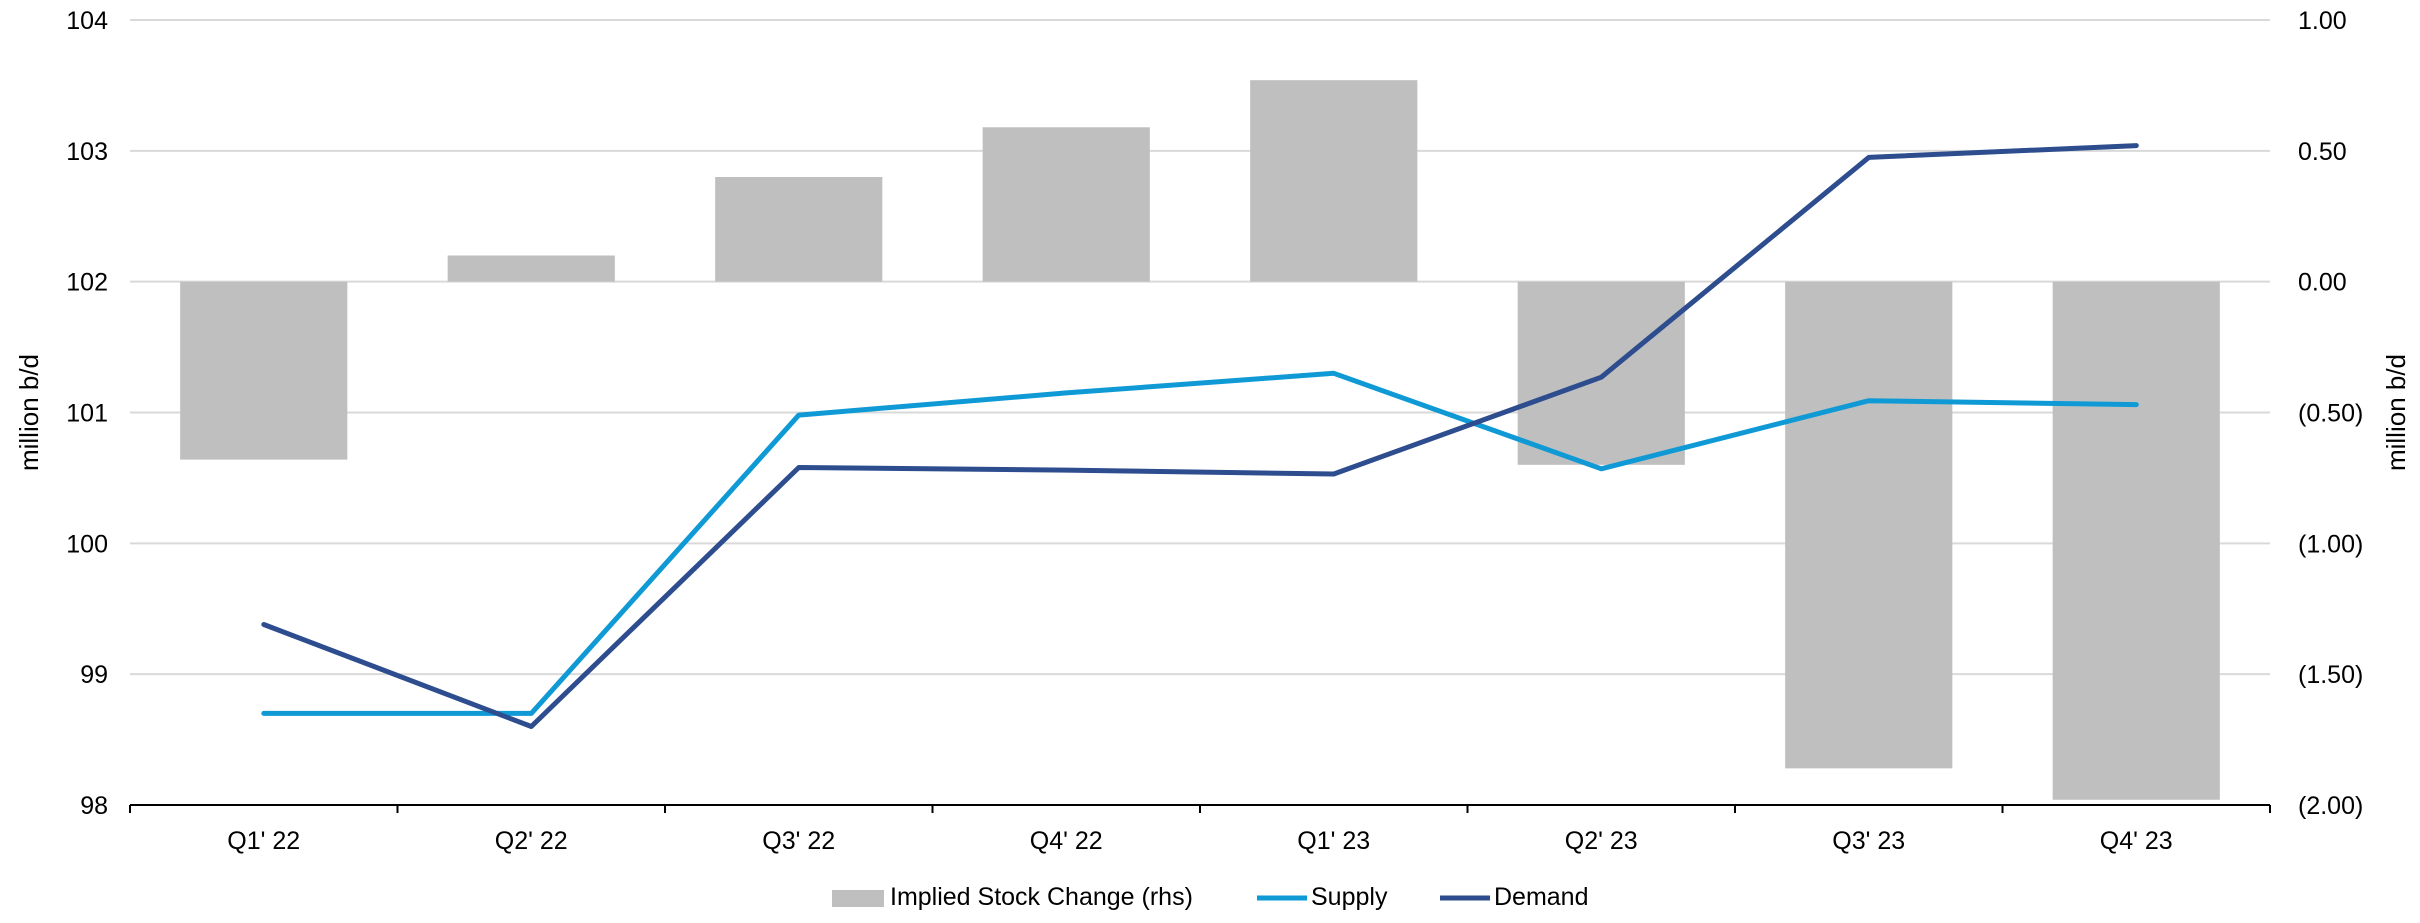 The height and width of the screenshot is (923, 2420). Describe the element at coordinates (94, 675) in the screenshot. I see `left-tick-label: 99` at that location.